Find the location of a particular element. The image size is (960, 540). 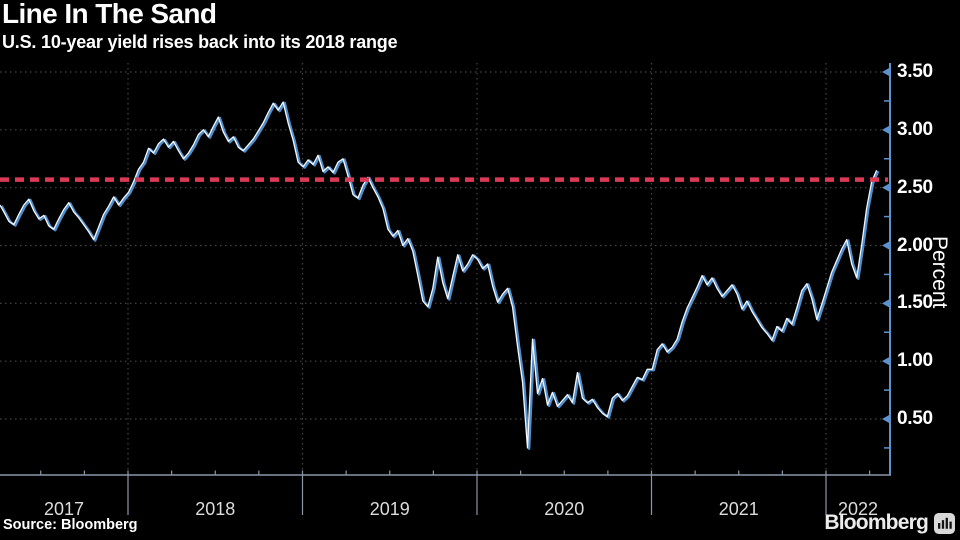

y-tick-label-1.50: 1.50 is located at coordinates (915, 303).